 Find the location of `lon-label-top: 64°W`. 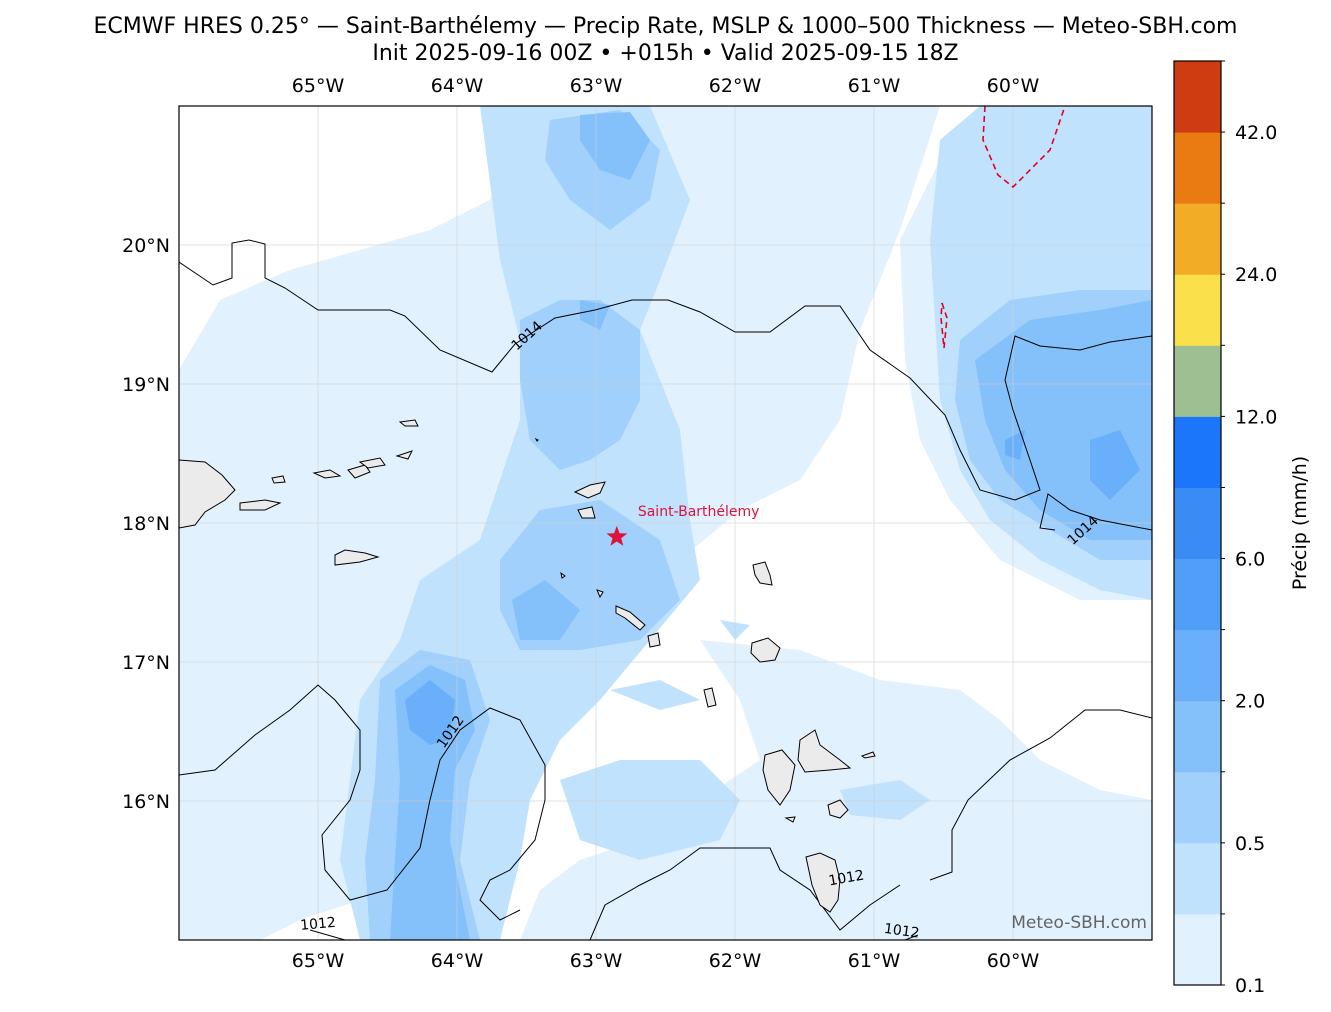

lon-label-top: 64°W is located at coordinates (457, 86).